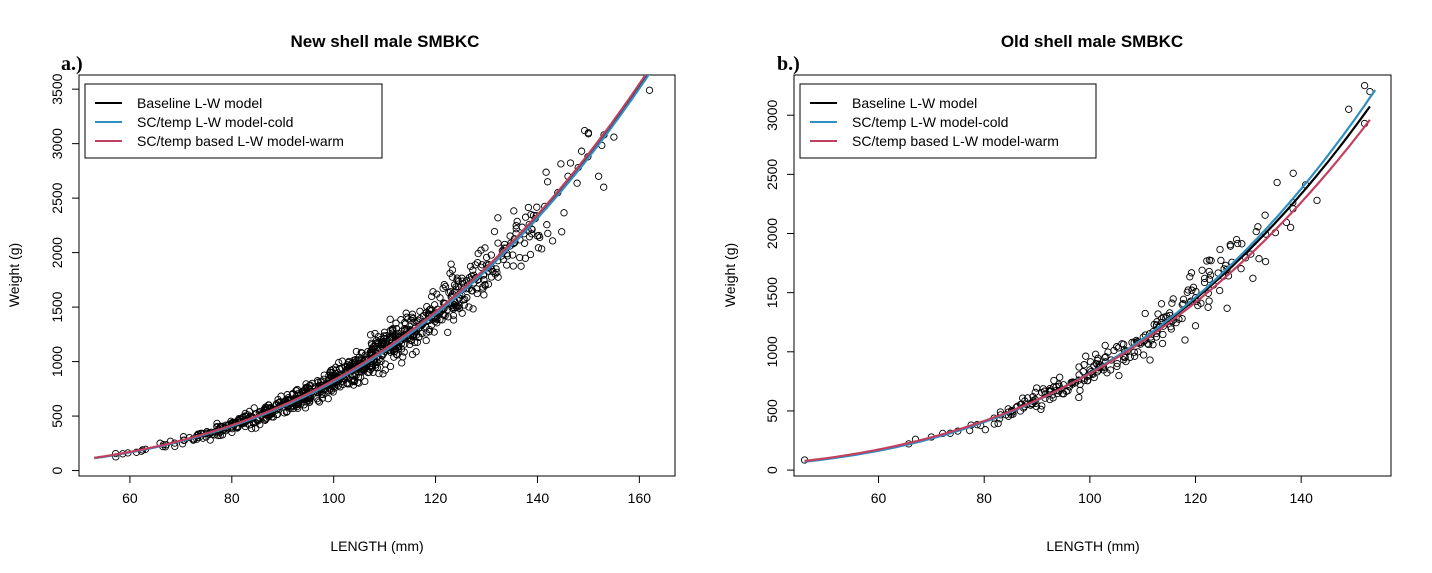  I want to click on panel-a-y-label: Weight (g), so click(14, 275).